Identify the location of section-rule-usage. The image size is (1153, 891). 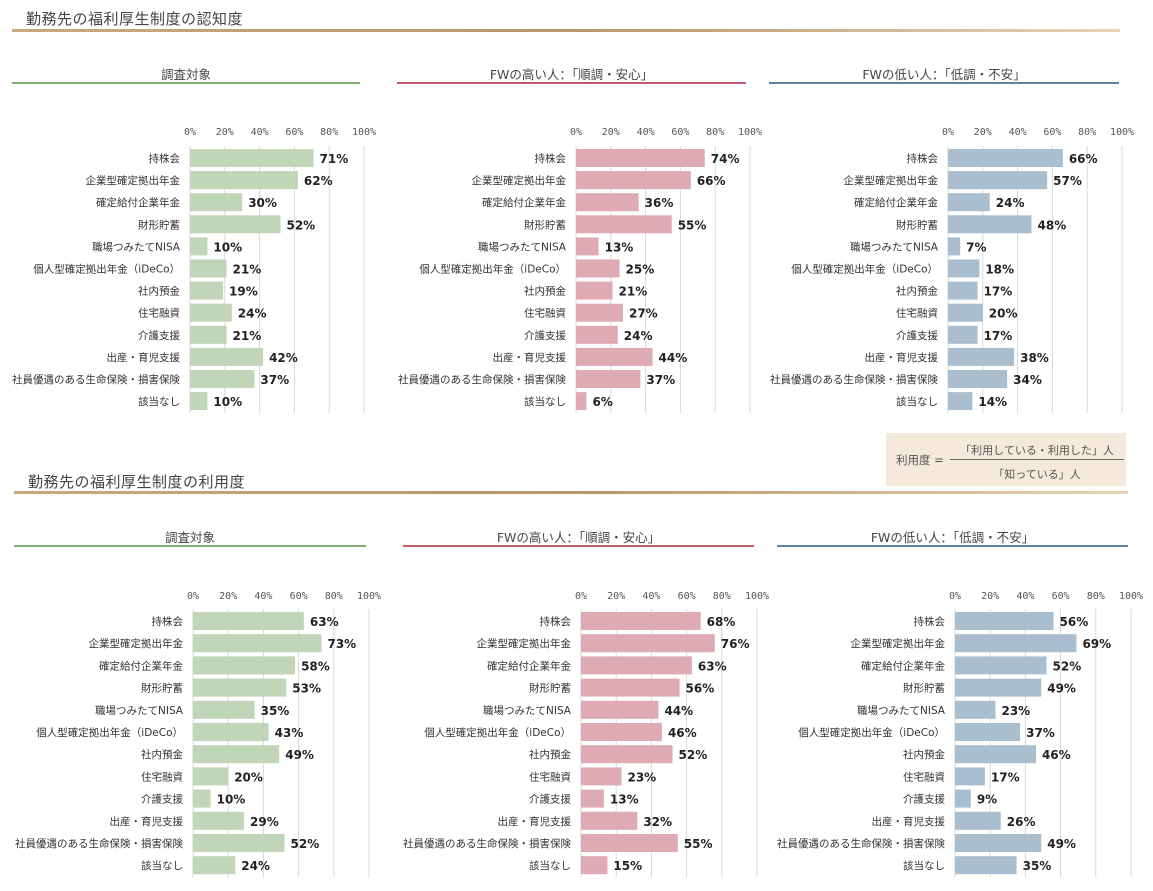
(571, 492).